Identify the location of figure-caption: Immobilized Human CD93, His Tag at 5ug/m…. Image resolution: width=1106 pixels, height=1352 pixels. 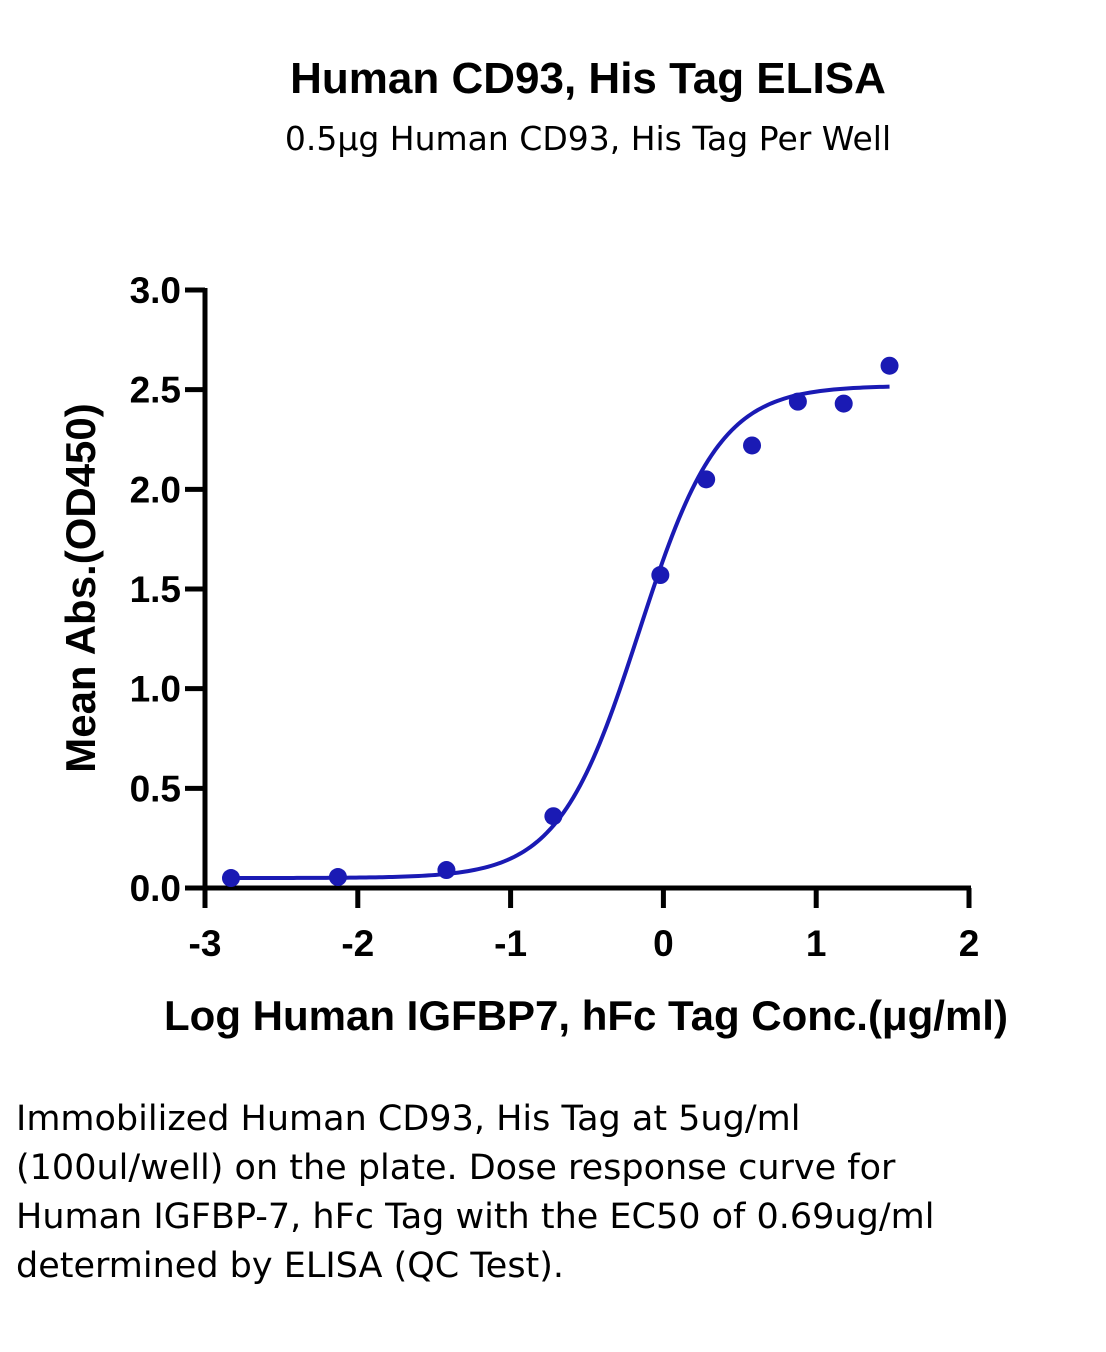
(475, 1192).